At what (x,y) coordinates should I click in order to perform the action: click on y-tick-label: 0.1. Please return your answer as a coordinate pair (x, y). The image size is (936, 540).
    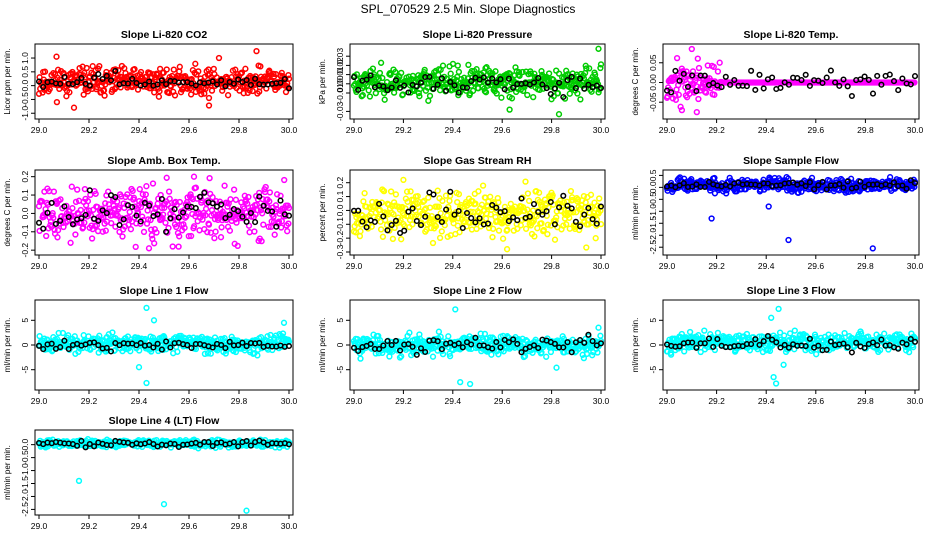
    Looking at the image, I should click on (340, 196).